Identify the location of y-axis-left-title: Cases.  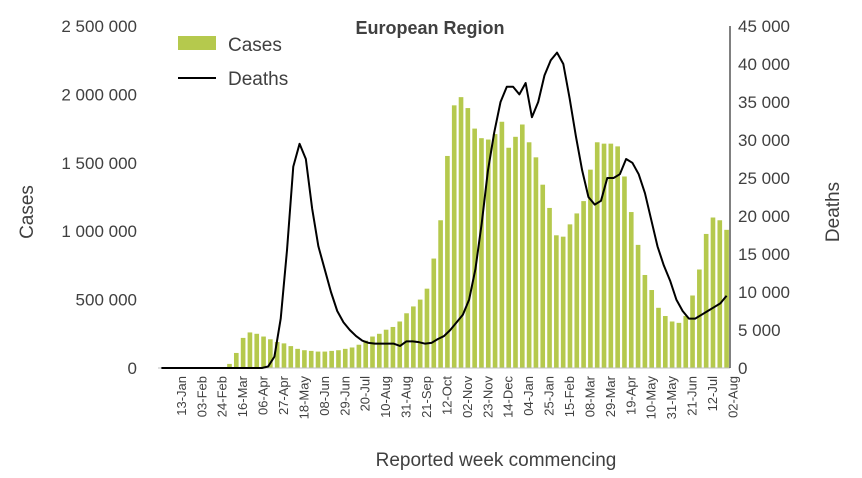
(27, 212).